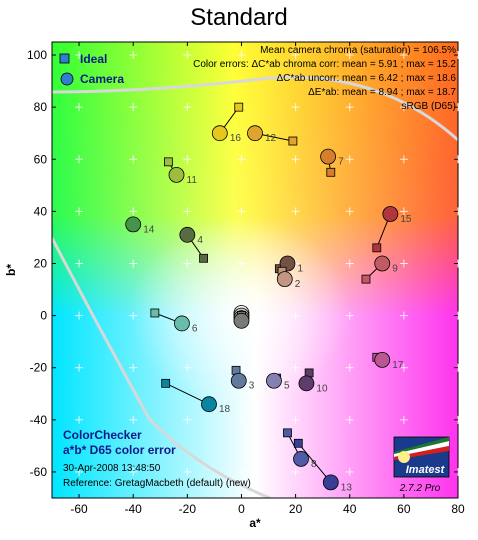 The width and height of the screenshot is (478, 540). I want to click on patch-14: 14, so click(140, 225).